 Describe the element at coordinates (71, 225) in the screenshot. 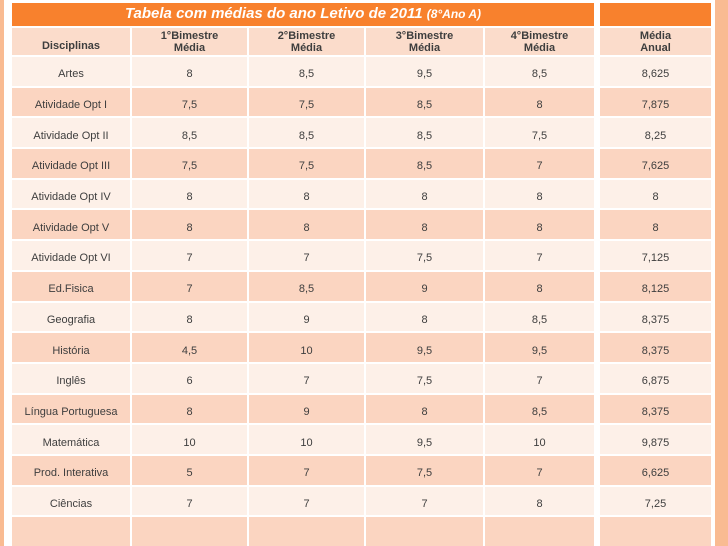

I see `discipline-cell: Atividade Opt V` at that location.